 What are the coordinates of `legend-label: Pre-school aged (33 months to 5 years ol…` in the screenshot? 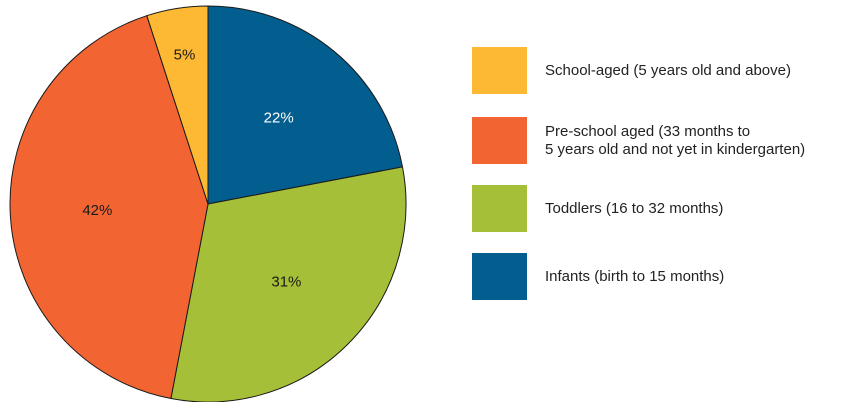 It's located at (675, 140).